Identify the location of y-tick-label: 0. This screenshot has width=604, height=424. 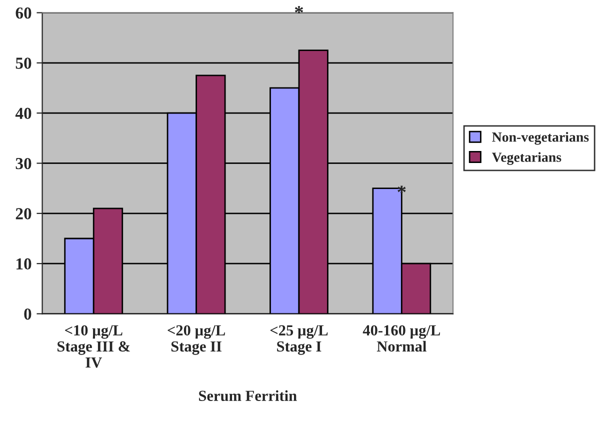
(28, 314).